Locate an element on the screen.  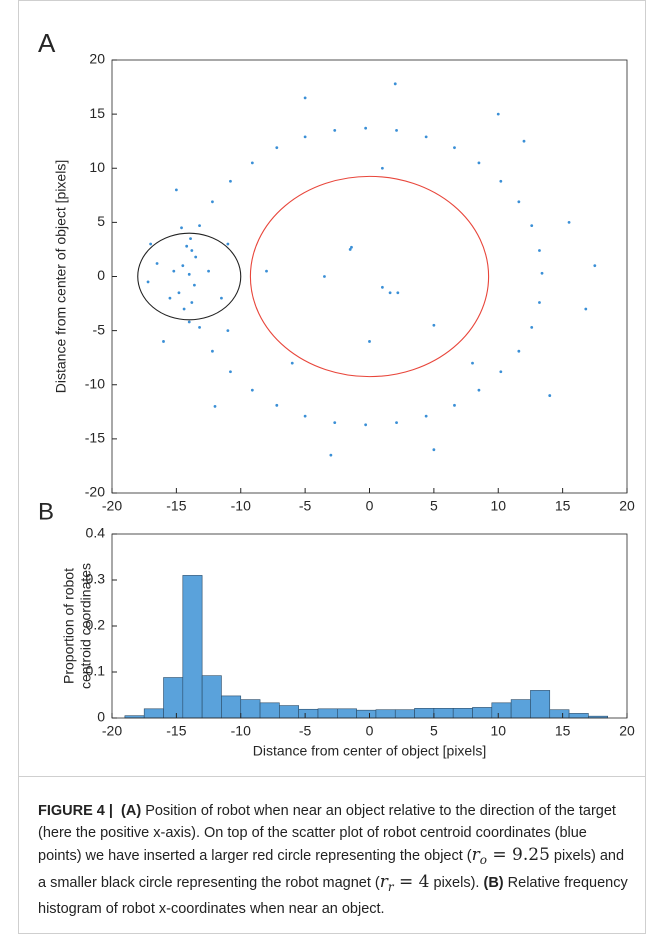
y-tick-label: 0 is located at coordinates (101, 717).